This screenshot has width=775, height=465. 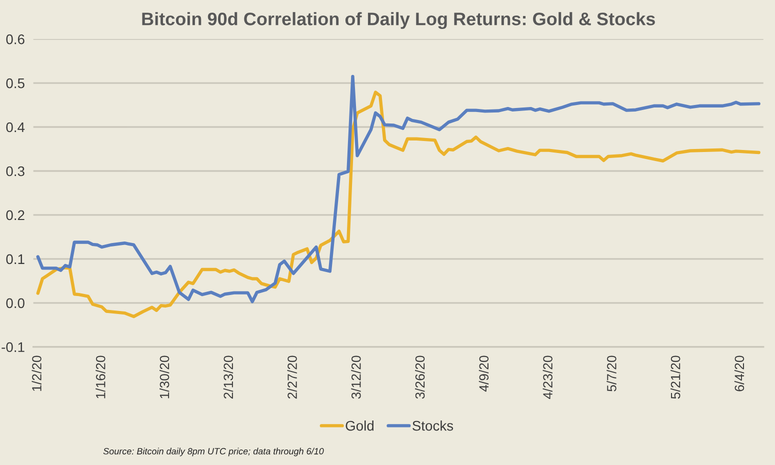 I want to click on x-tick-label: 3/26/20, so click(x=420, y=377).